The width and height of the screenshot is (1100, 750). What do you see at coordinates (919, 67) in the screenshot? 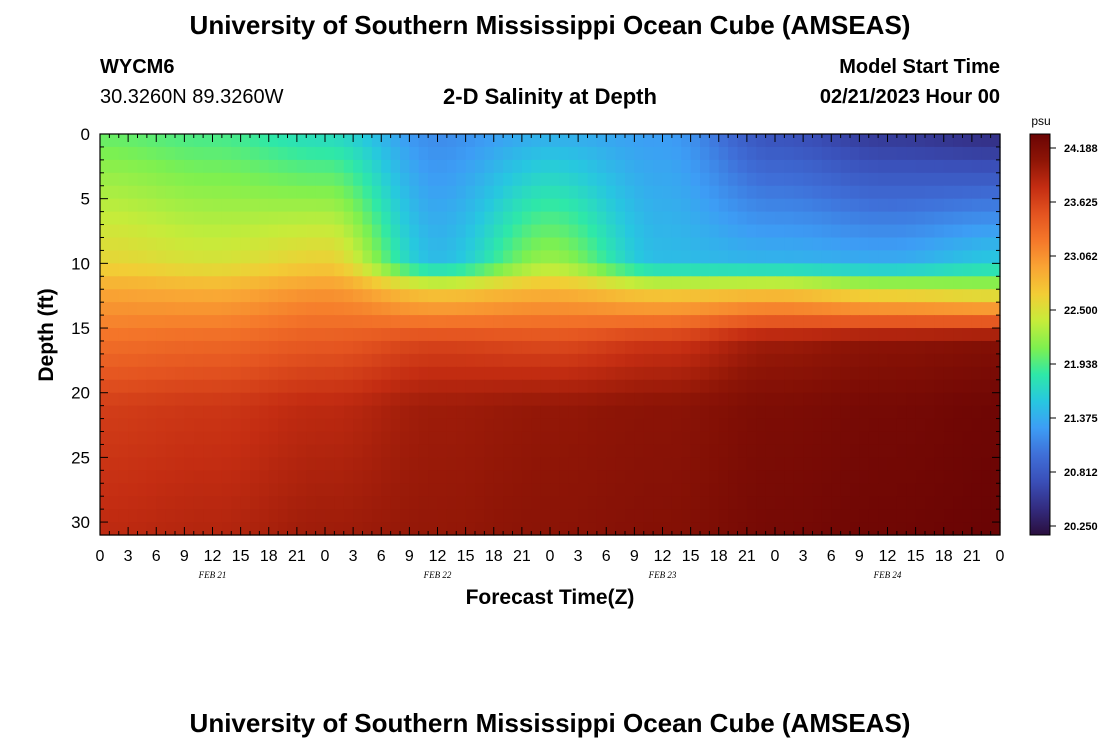
I see `model-start-label: Model Start Time` at bounding box center [919, 67].